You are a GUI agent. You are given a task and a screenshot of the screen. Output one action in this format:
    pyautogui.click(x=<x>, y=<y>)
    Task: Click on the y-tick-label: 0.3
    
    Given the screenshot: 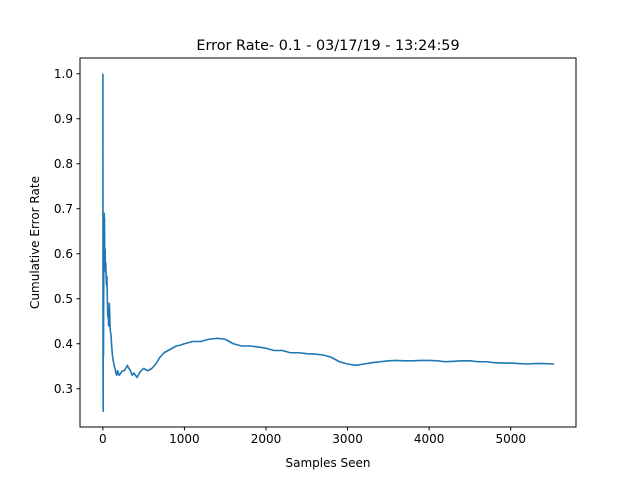 What is the action you would take?
    pyautogui.click(x=63, y=389)
    